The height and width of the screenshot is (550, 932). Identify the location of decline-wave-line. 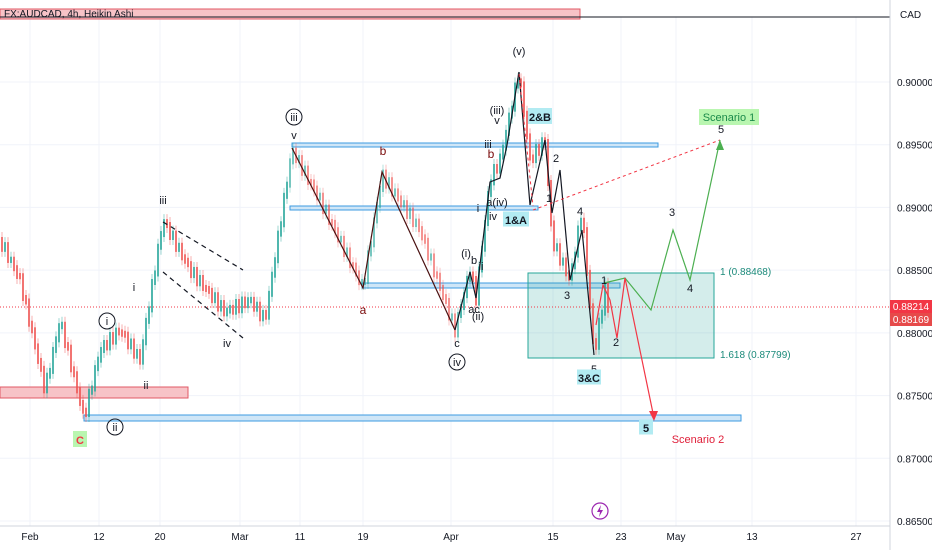
(556, 213).